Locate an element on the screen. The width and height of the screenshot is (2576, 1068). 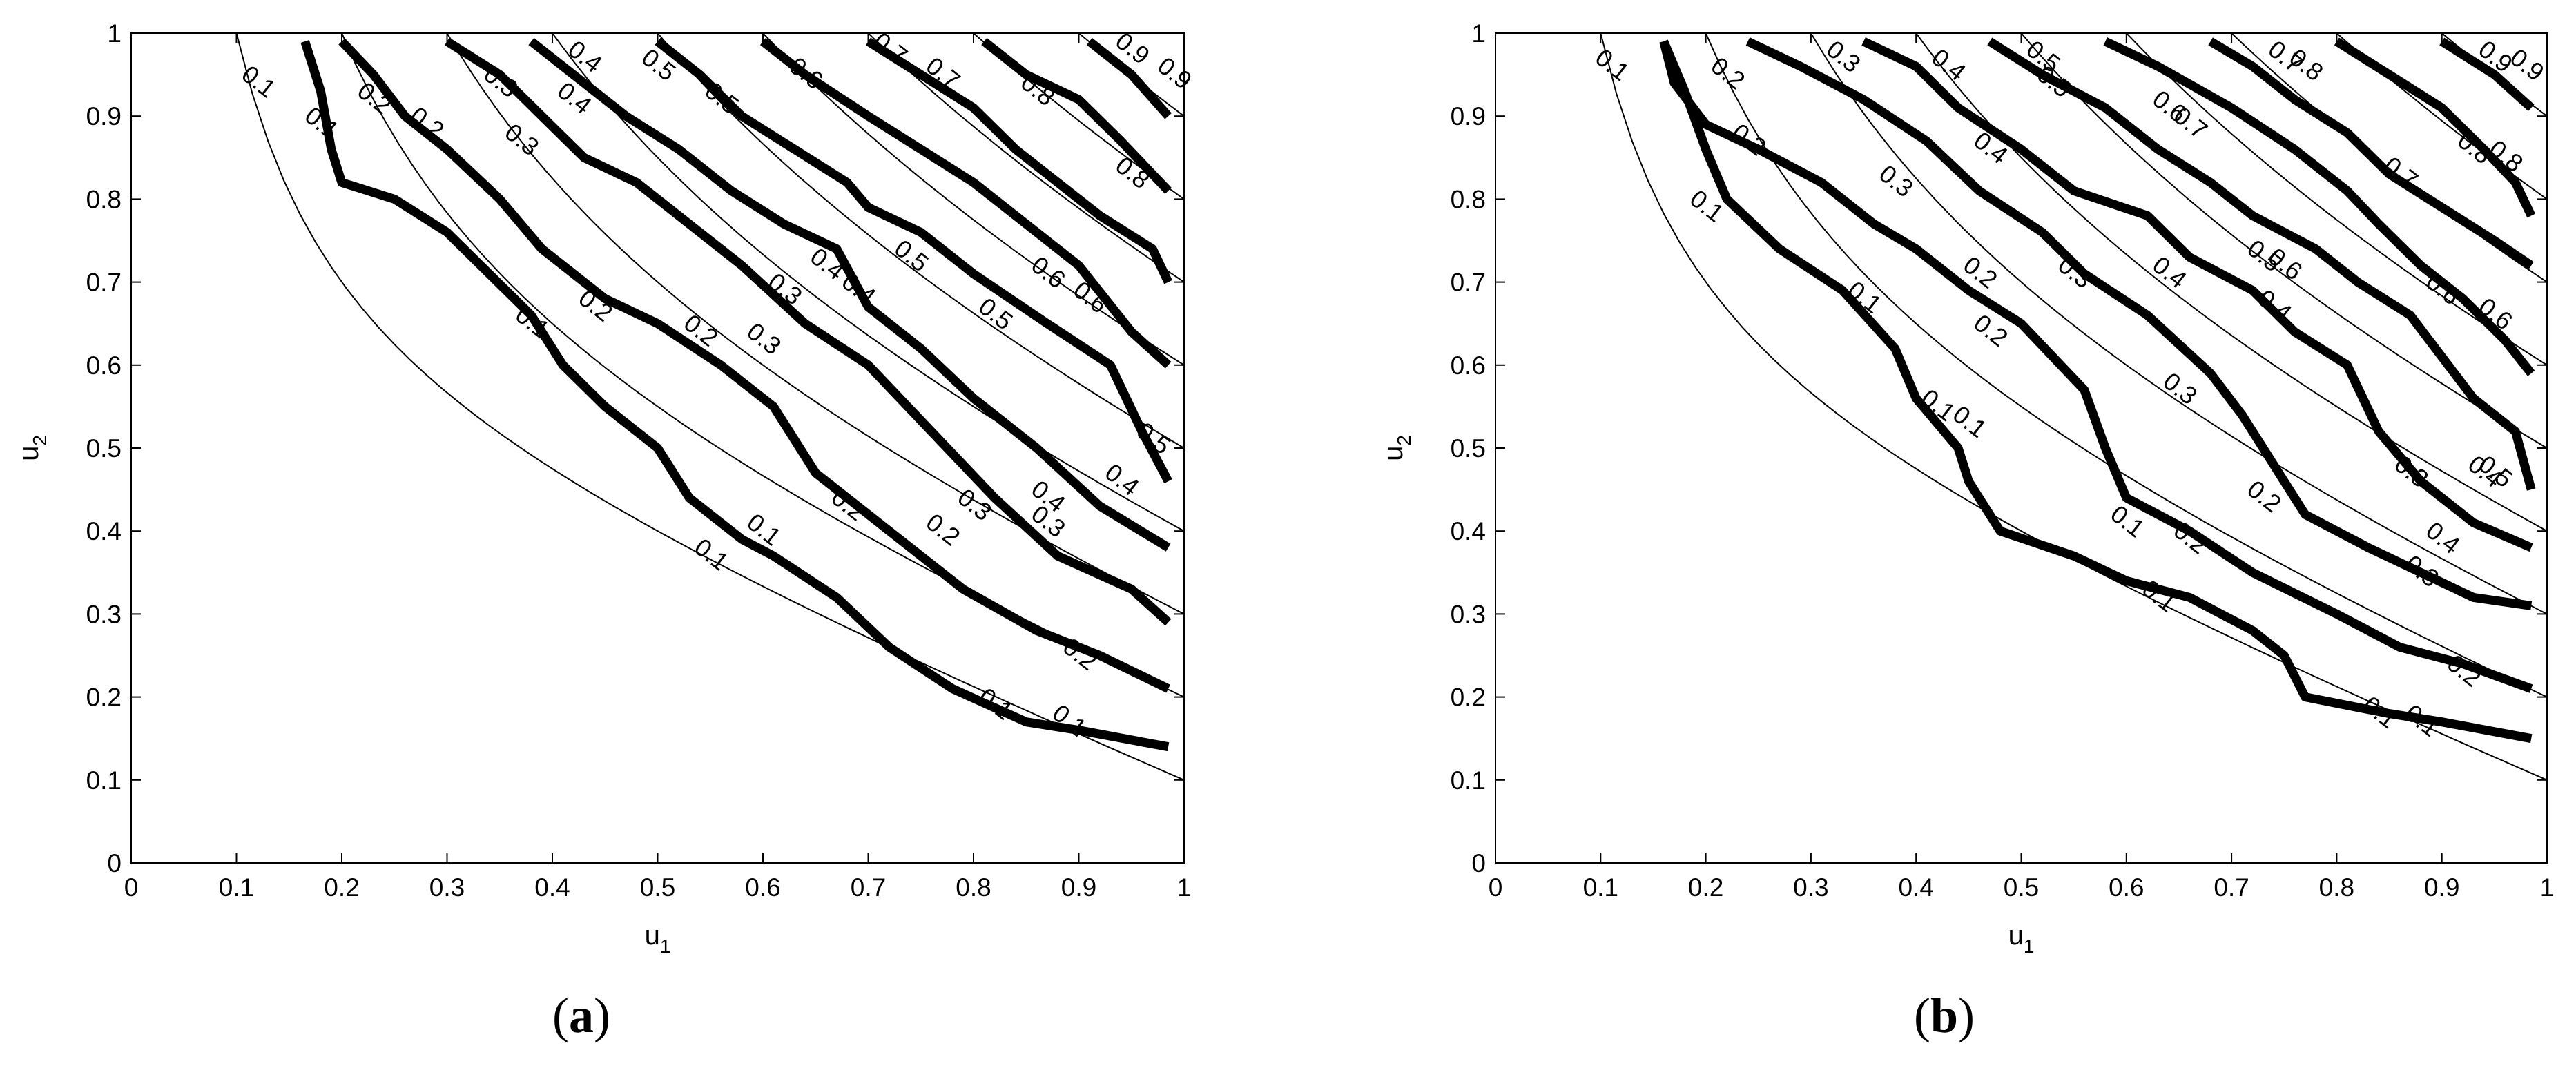
contour-label: 0.8 is located at coordinates (1133, 172).